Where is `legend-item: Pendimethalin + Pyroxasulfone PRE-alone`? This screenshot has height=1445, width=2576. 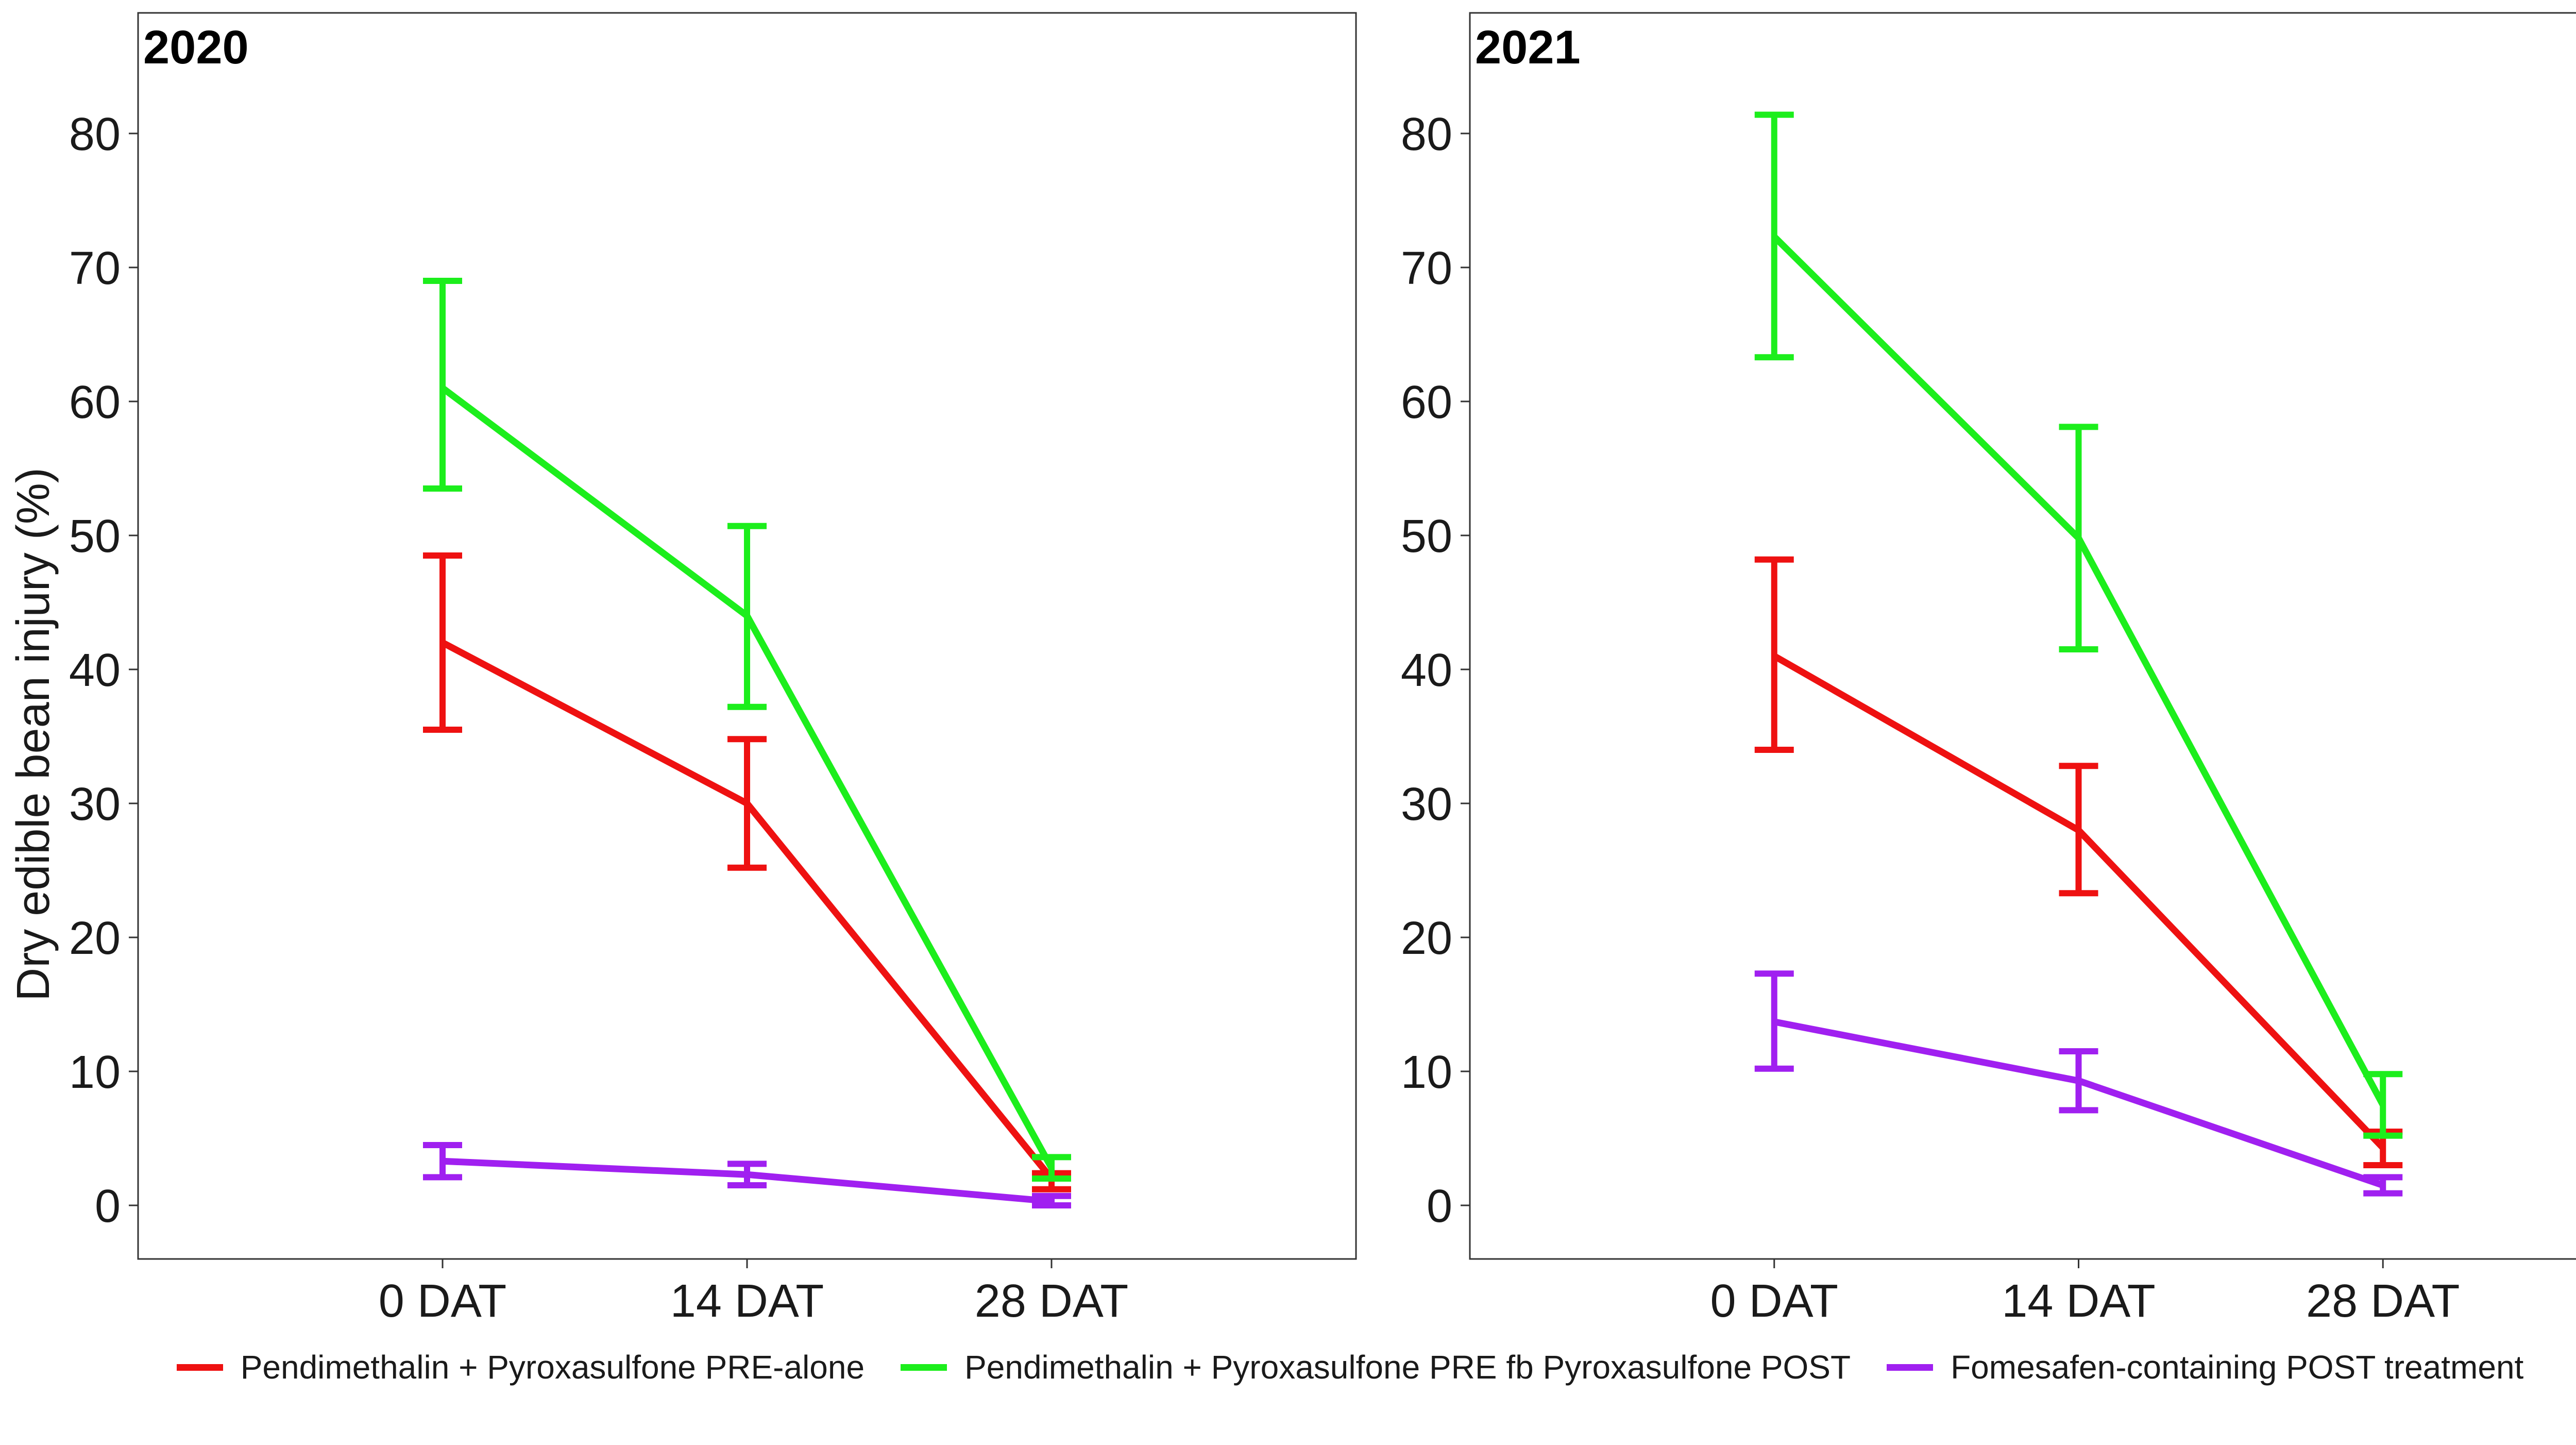
legend-item: Pendimethalin + Pyroxasulfone PRE-alone is located at coordinates (520, 1367).